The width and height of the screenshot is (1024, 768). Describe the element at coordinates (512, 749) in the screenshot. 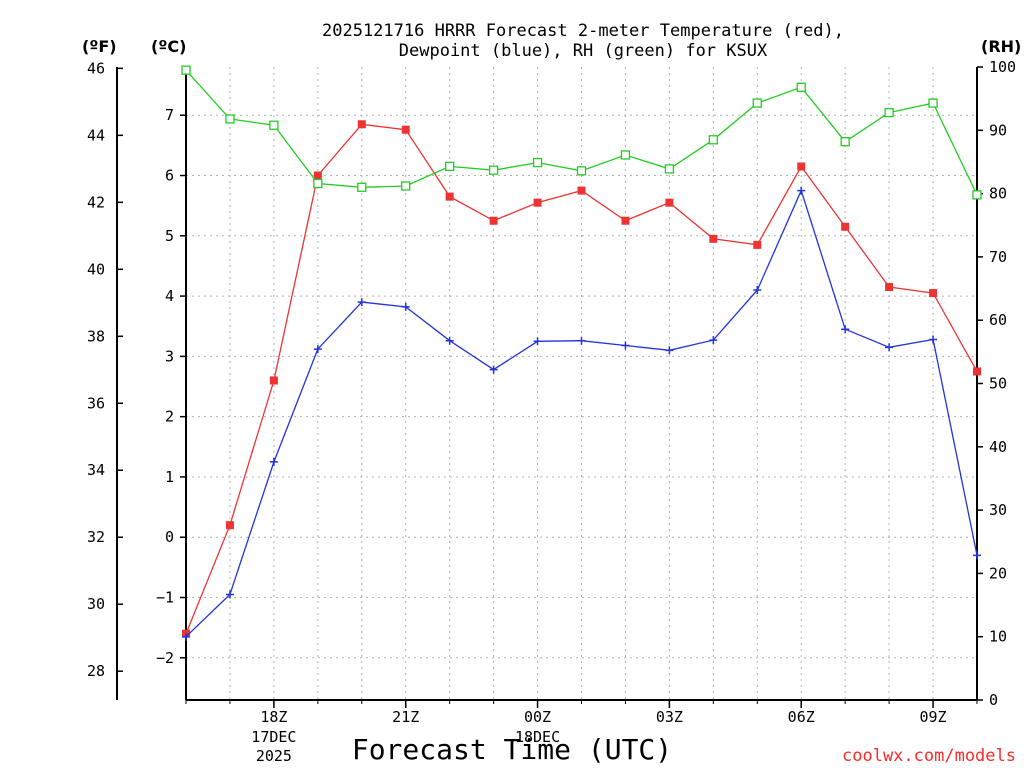

I see `x-axis-title: Forecast Time (UTC)` at that location.